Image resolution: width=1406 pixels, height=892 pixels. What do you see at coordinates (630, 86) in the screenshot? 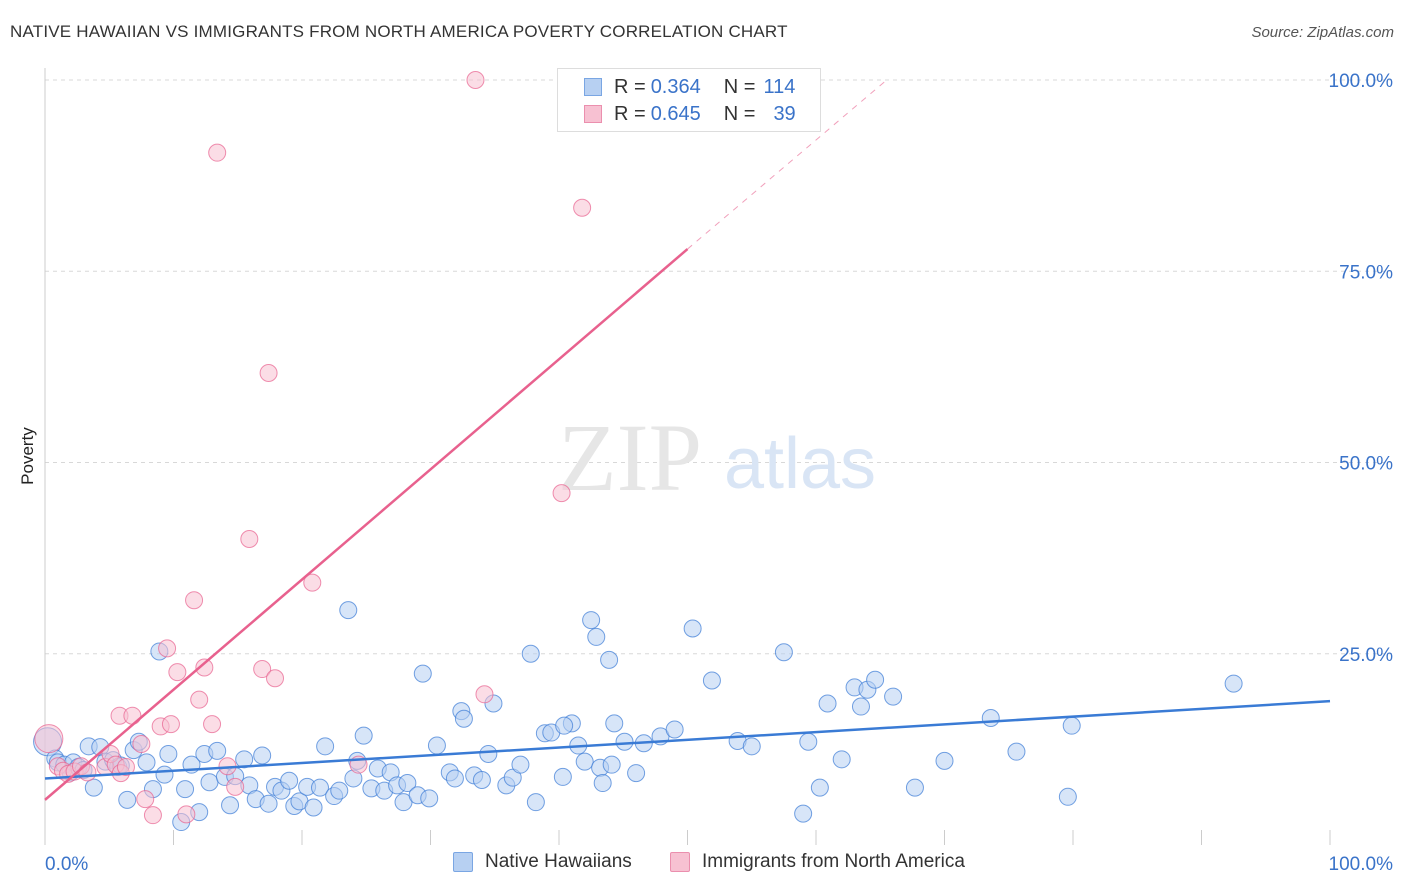
I see `legend-r-label: R =` at bounding box center [630, 86].